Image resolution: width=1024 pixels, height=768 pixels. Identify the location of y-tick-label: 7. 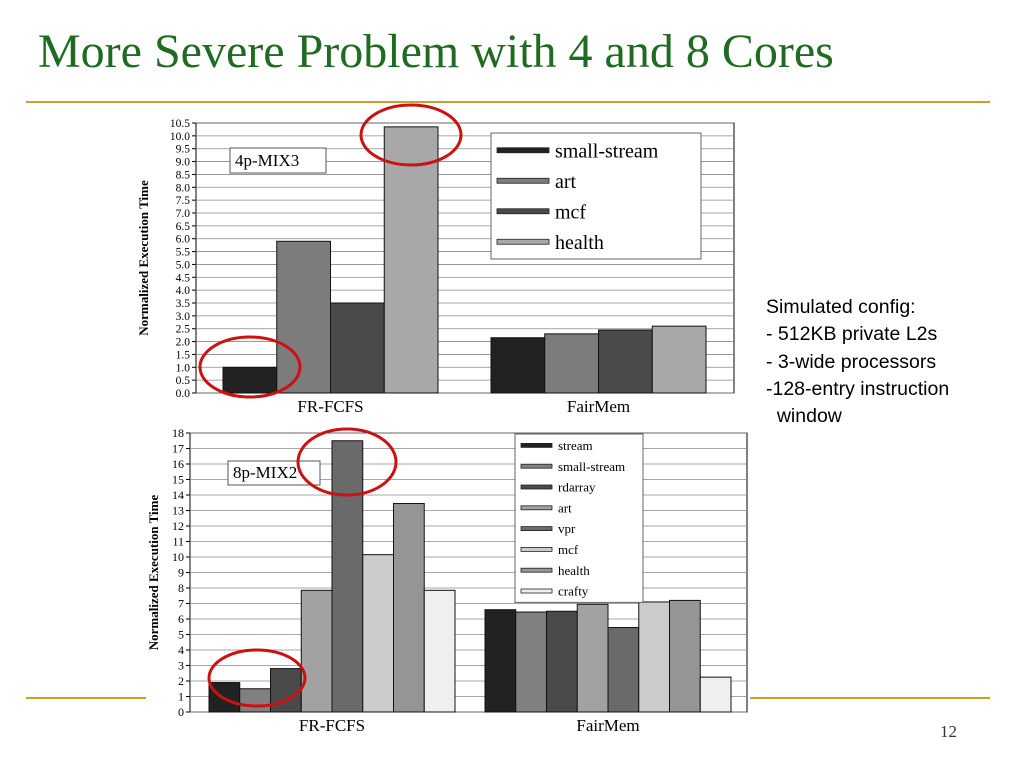
(181, 604).